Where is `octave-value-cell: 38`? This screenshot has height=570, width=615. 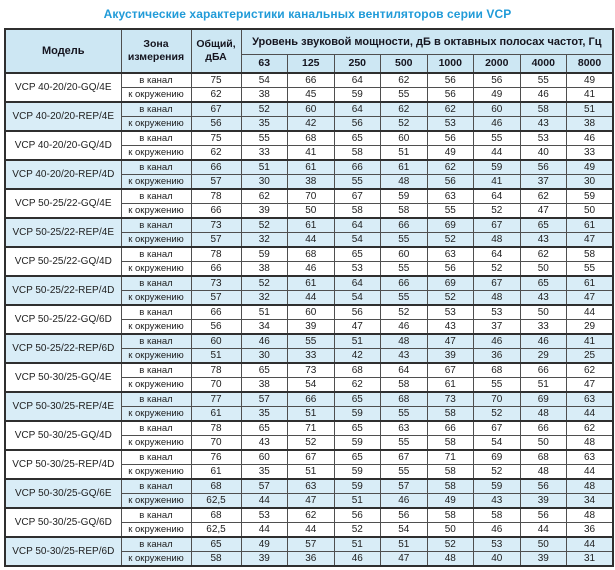
octave-value-cell: 38 is located at coordinates (264, 385).